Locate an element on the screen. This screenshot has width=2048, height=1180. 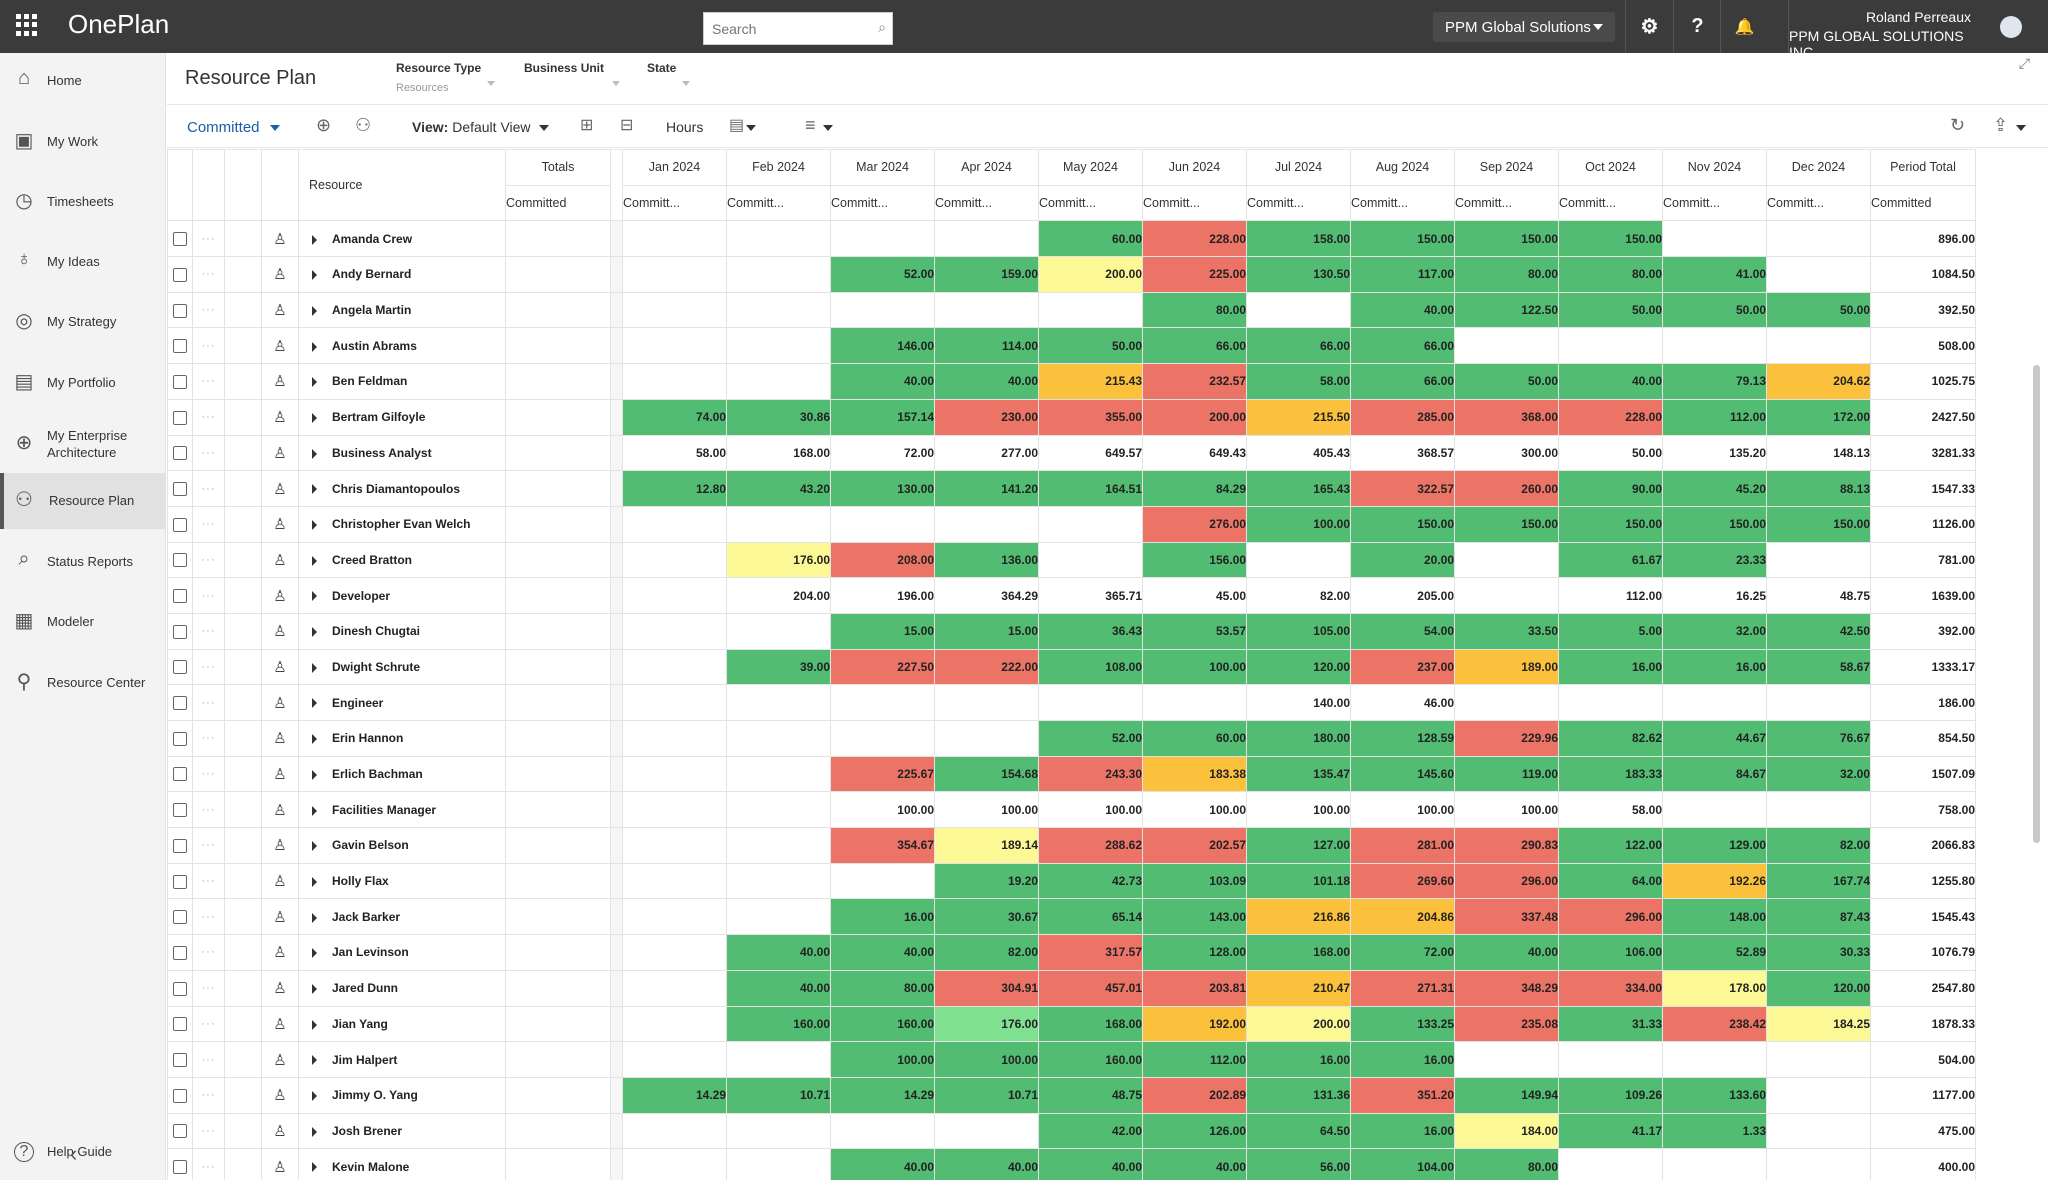
allocation-cell: 238.42 is located at coordinates (1714, 1024).